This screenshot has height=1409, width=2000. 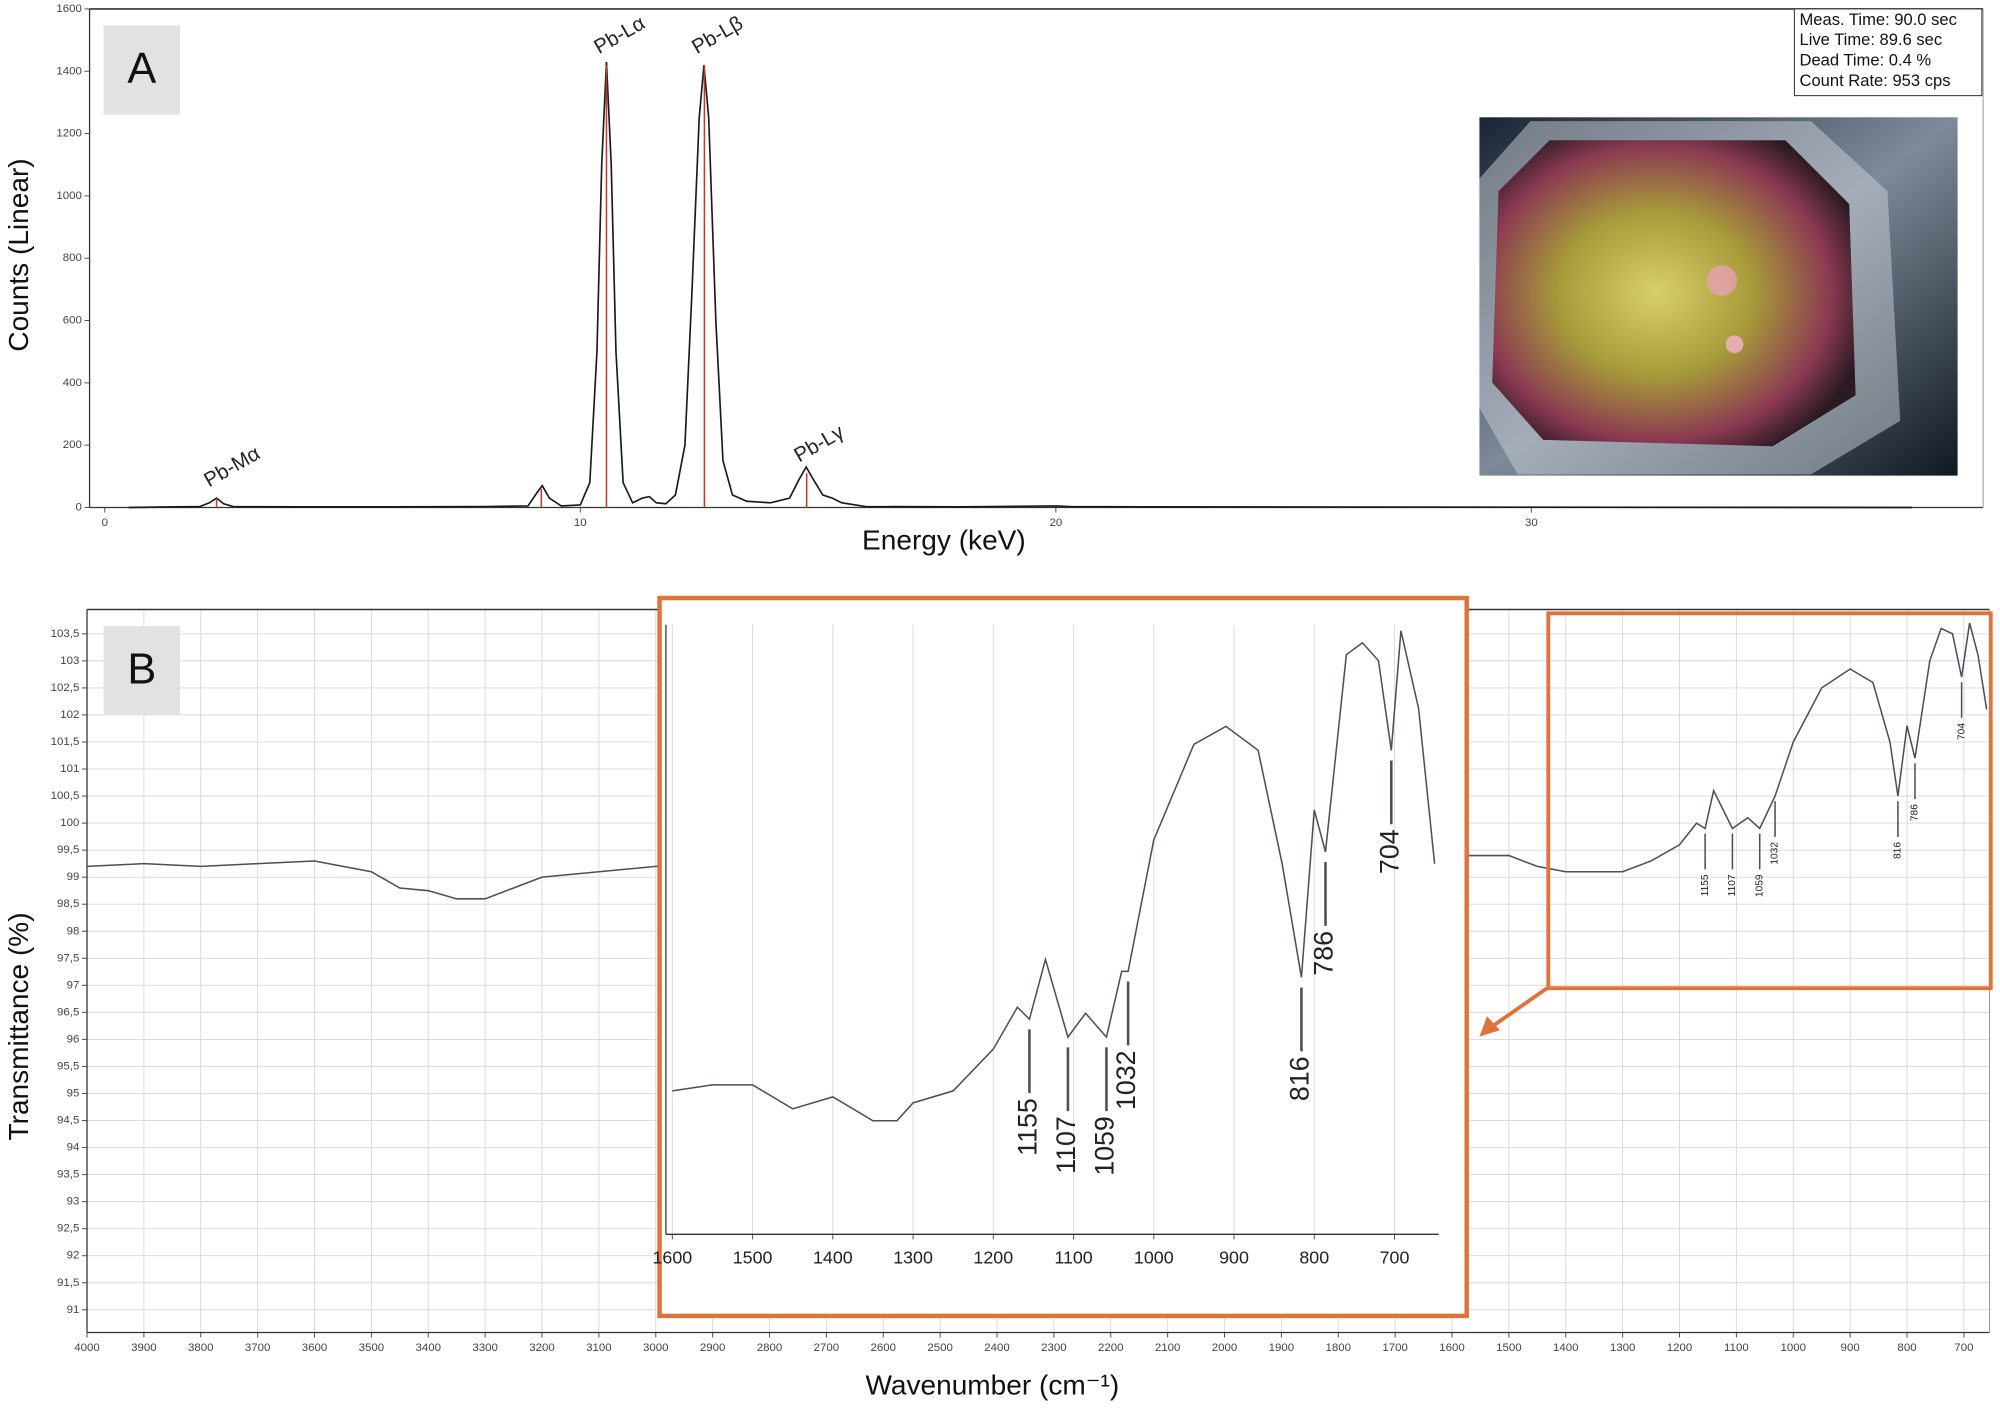 What do you see at coordinates (1915, 812) in the screenshot?
I see `peak-label: 786` at bounding box center [1915, 812].